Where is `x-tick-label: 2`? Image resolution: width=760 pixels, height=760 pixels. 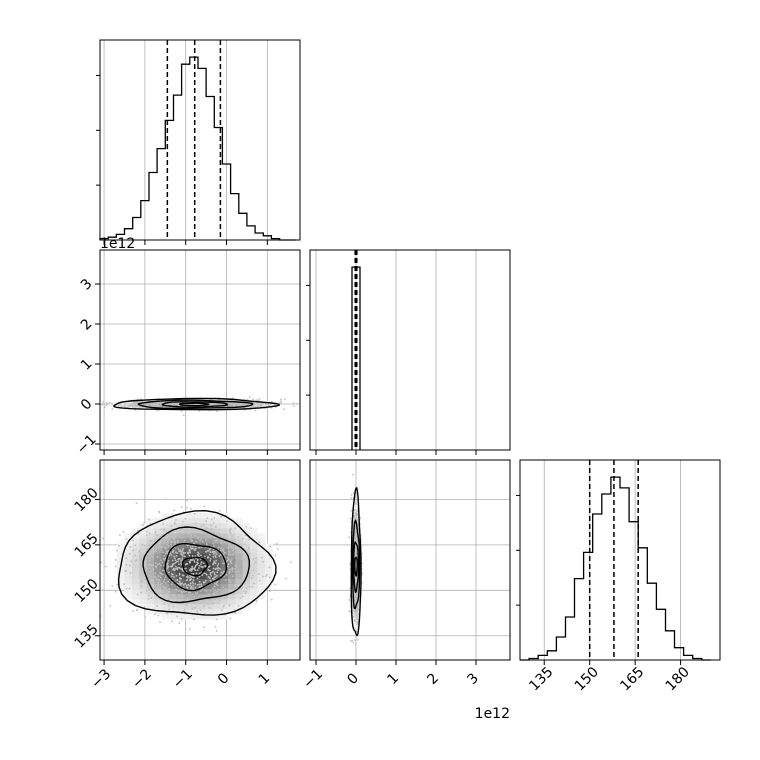 x-tick-label: 2 is located at coordinates (433, 679).